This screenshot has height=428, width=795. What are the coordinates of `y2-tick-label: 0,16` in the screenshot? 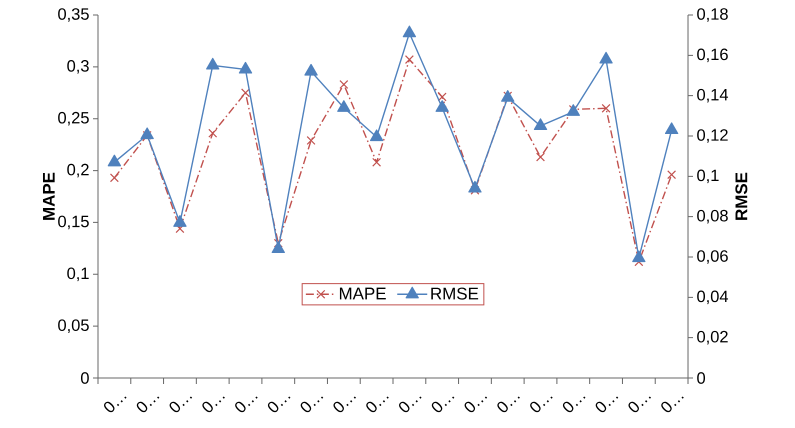 It's located at (712, 55).